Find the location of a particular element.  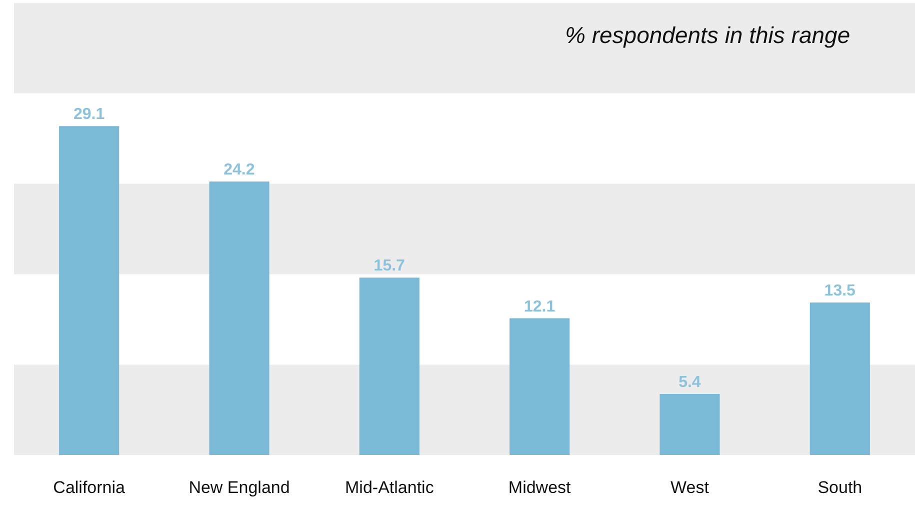

annotation: % respondents in this range is located at coordinates (707, 35).